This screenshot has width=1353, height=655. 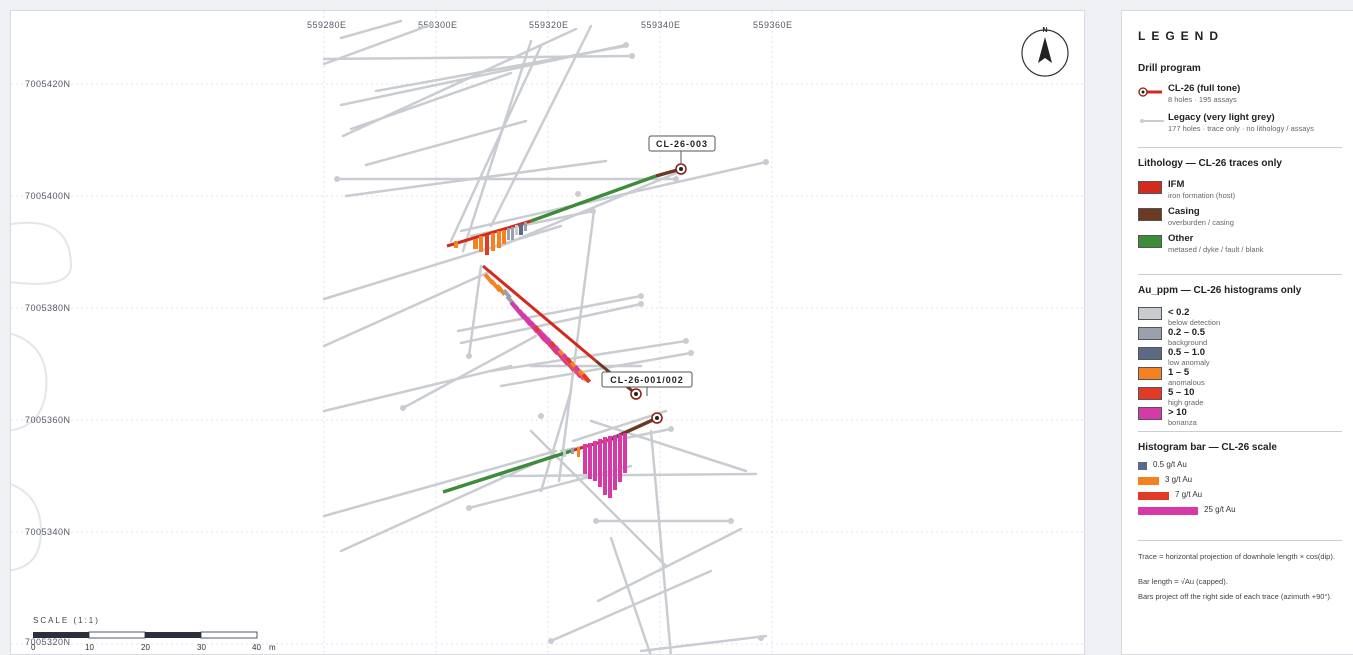 I want to click on scale-tick: 20, so click(x=145, y=647).